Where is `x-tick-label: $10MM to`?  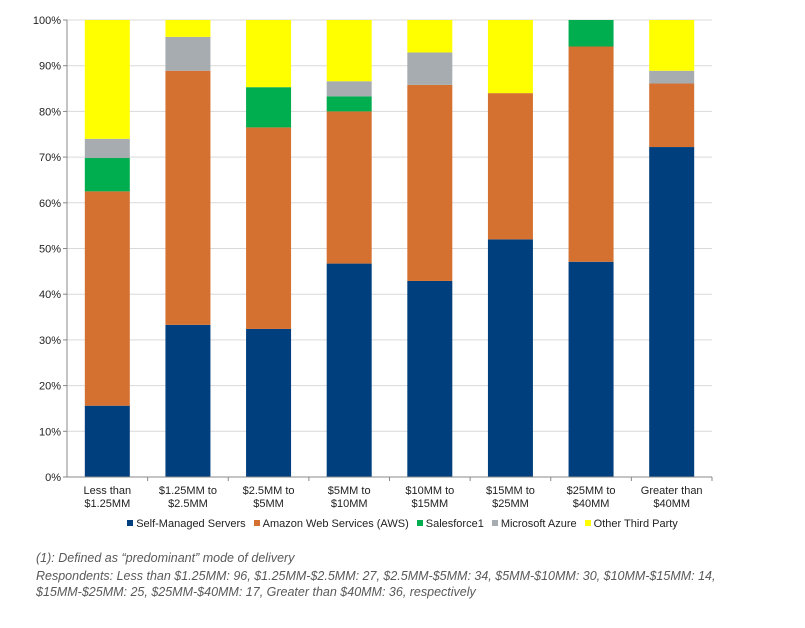 x-tick-label: $10MM to is located at coordinates (429, 491).